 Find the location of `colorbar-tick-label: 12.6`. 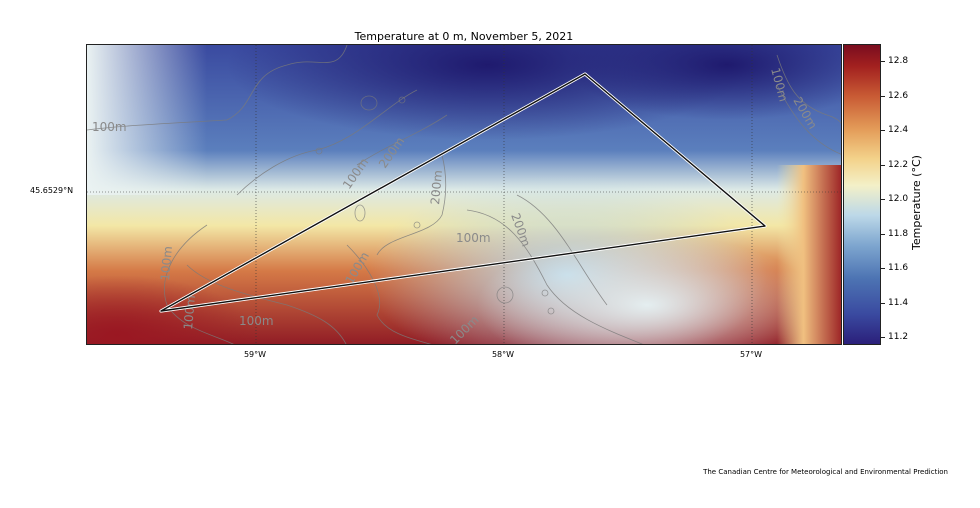

colorbar-tick-label: 12.6 is located at coordinates (898, 96).